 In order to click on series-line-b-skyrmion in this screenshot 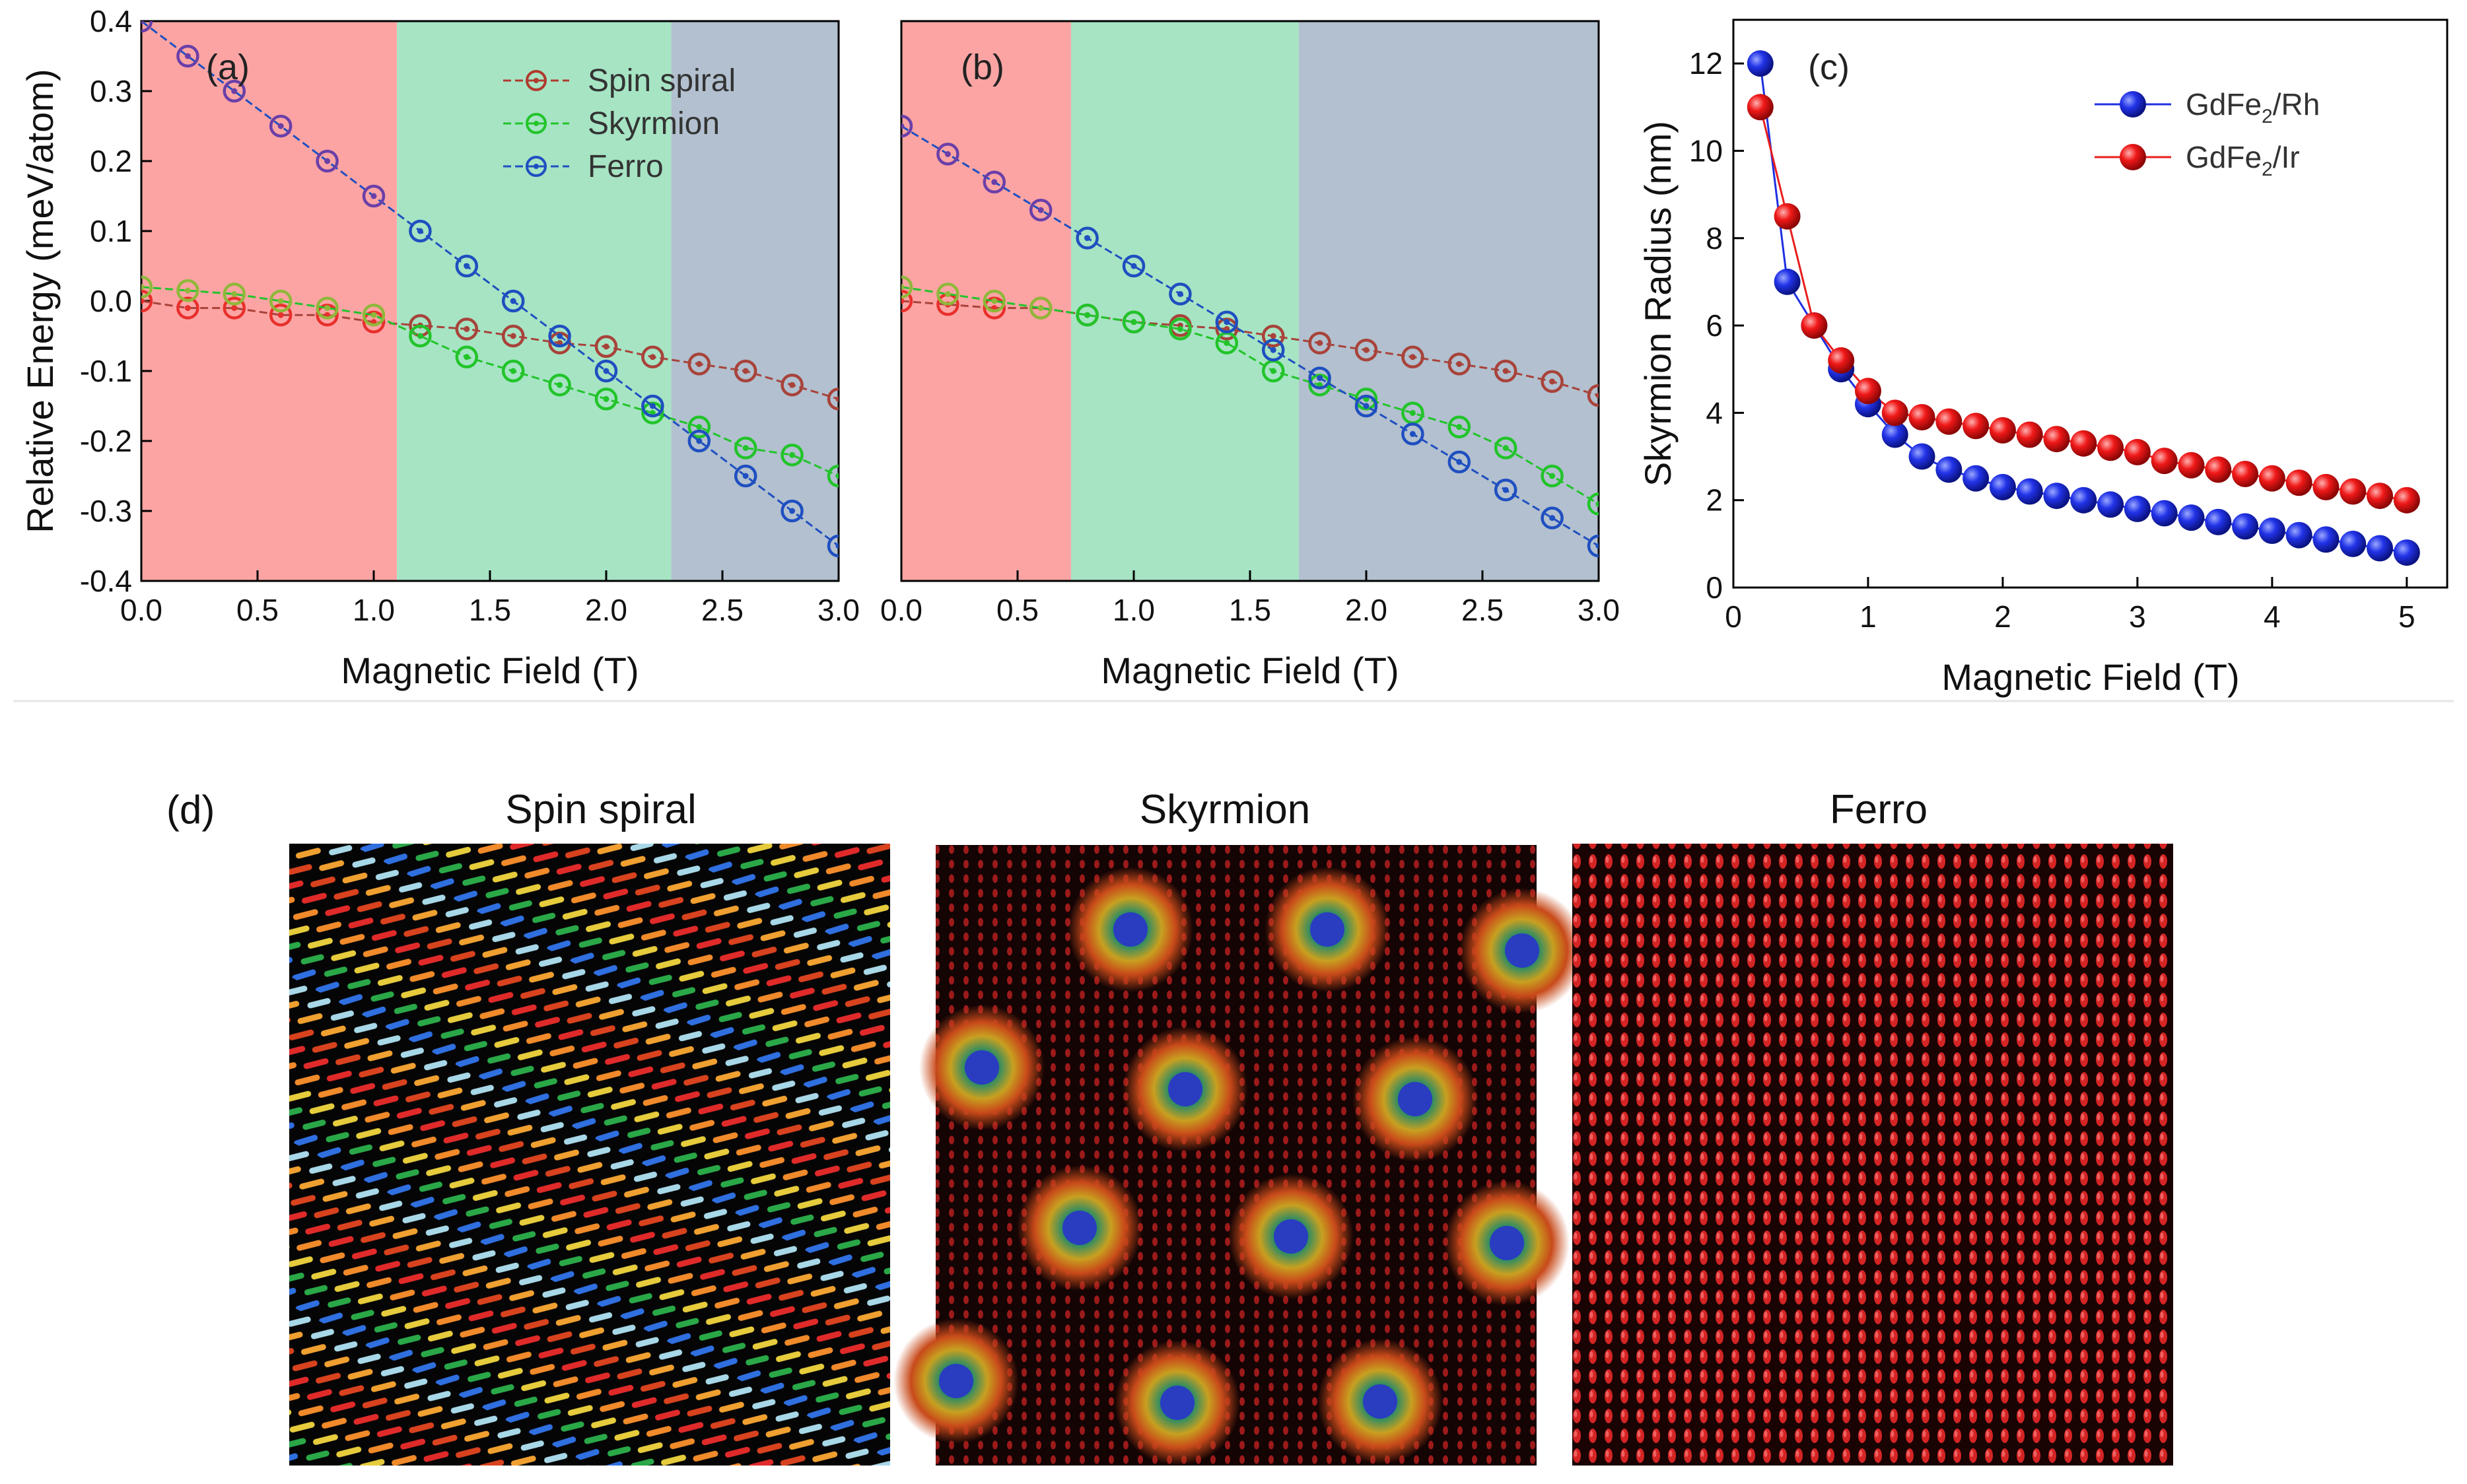, I will do `click(1250, 396)`.